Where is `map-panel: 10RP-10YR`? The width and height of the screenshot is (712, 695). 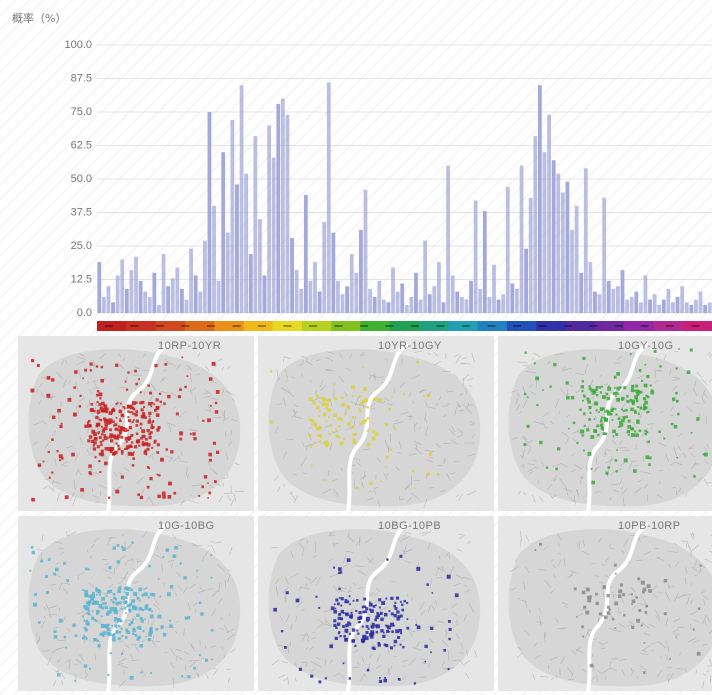 map-panel: 10RP-10YR is located at coordinates (136, 423).